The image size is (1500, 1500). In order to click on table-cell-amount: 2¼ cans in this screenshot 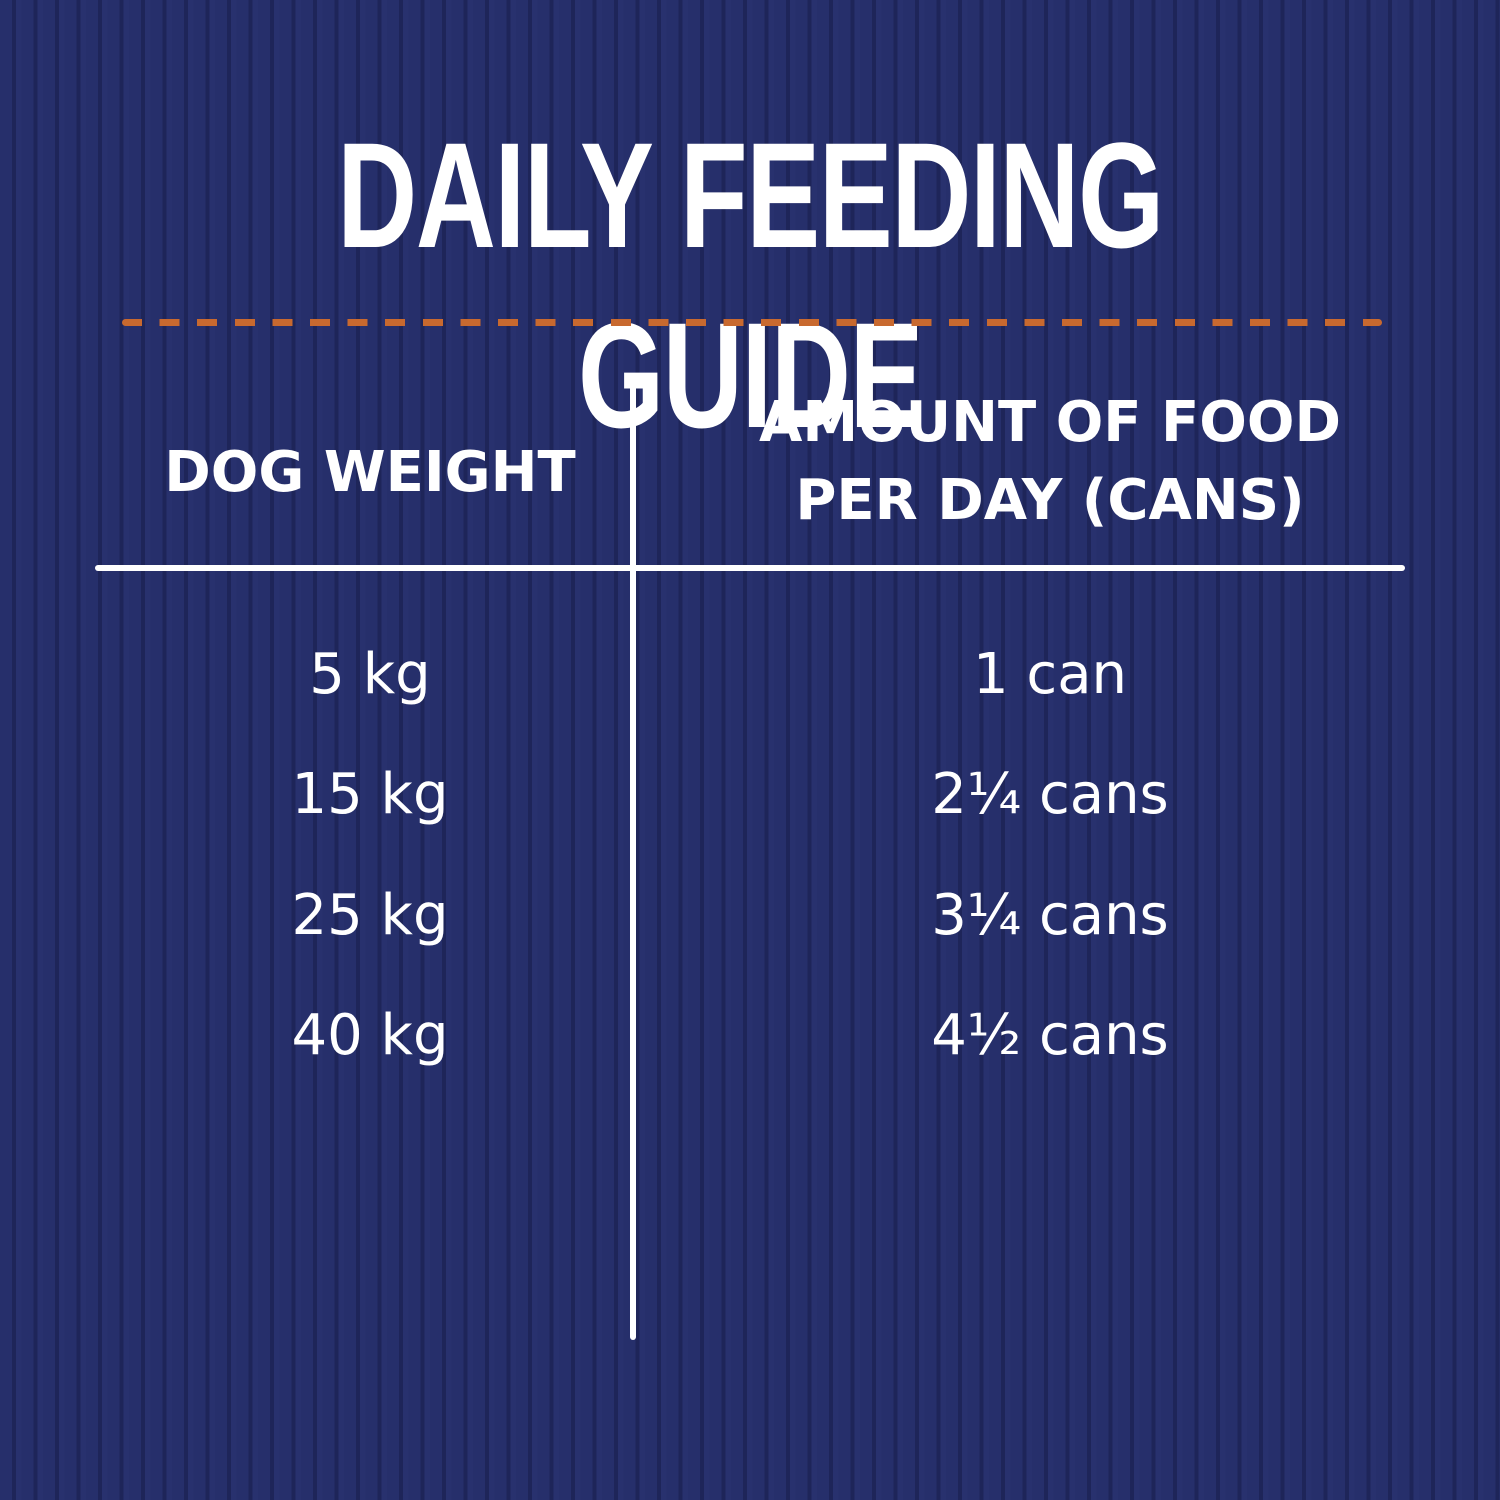, I will do `click(1050, 794)`.